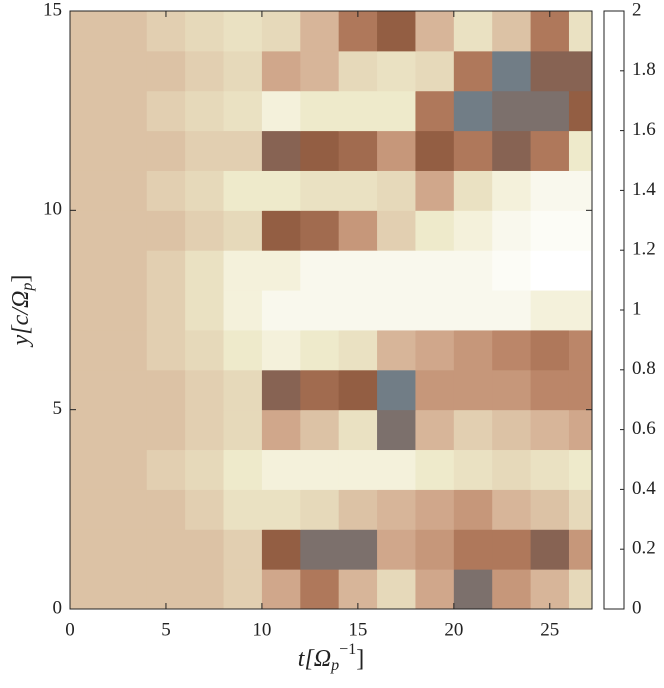  I want to click on x-label-close: ], so click(360, 659).